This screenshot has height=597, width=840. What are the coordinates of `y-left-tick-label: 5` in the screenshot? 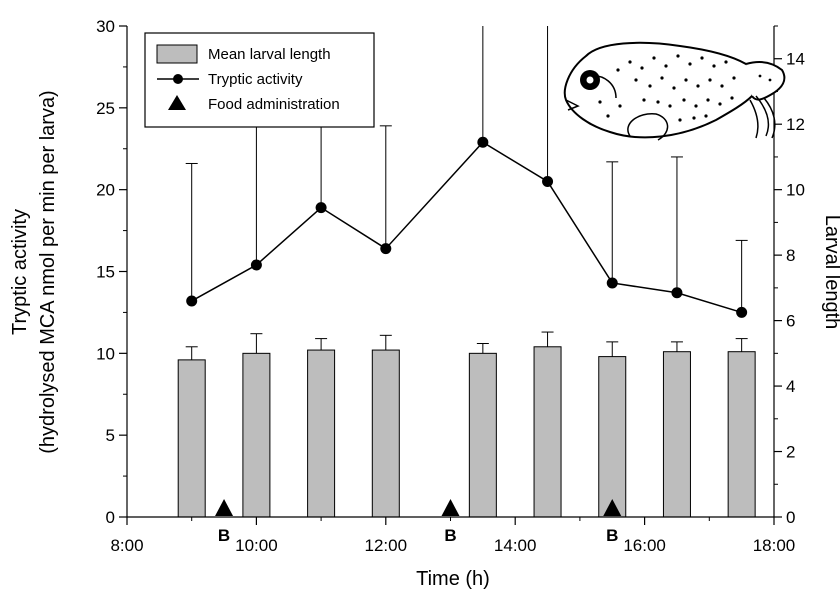 It's located at (110, 435).